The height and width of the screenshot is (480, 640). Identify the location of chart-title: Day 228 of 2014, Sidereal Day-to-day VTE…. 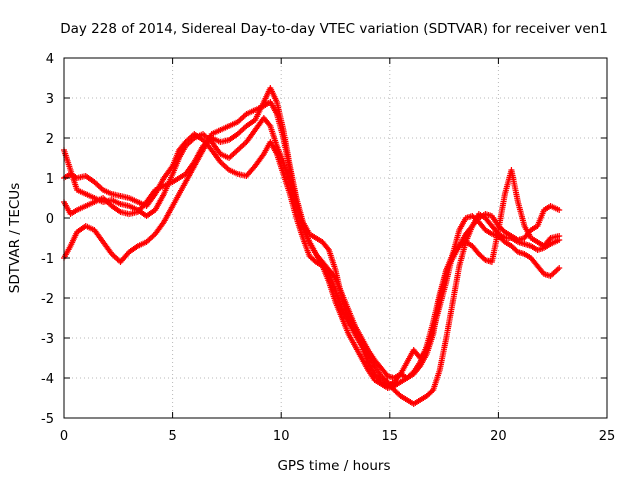
(334, 29).